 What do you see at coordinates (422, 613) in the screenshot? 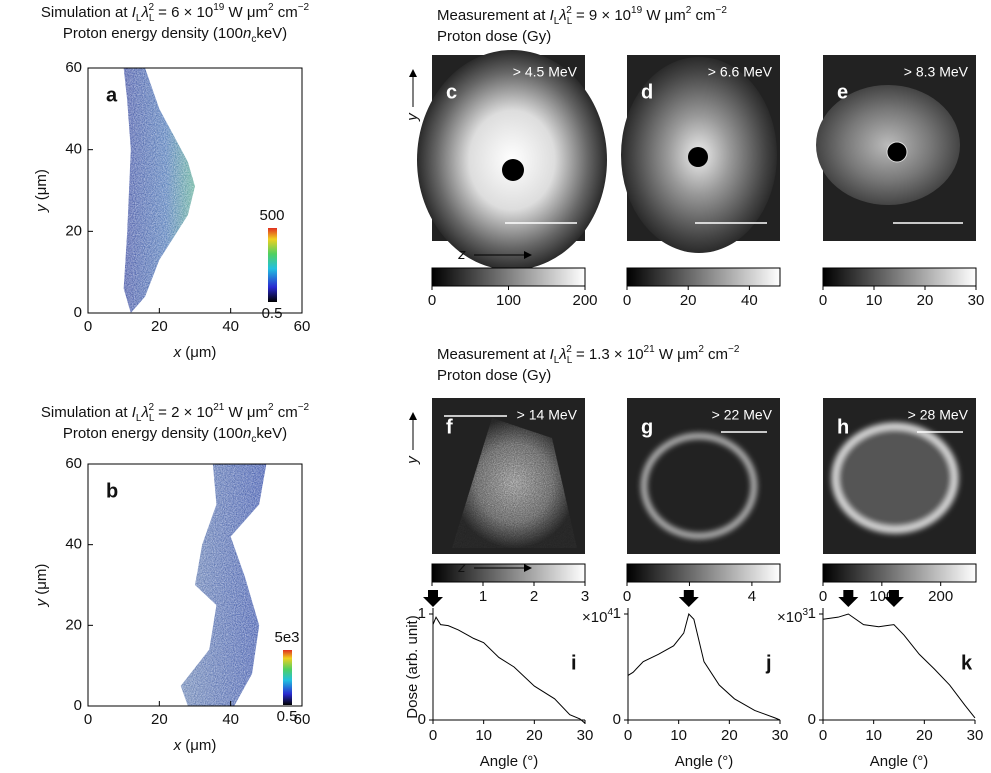
I see `y-tick-label: 1` at bounding box center [422, 613].